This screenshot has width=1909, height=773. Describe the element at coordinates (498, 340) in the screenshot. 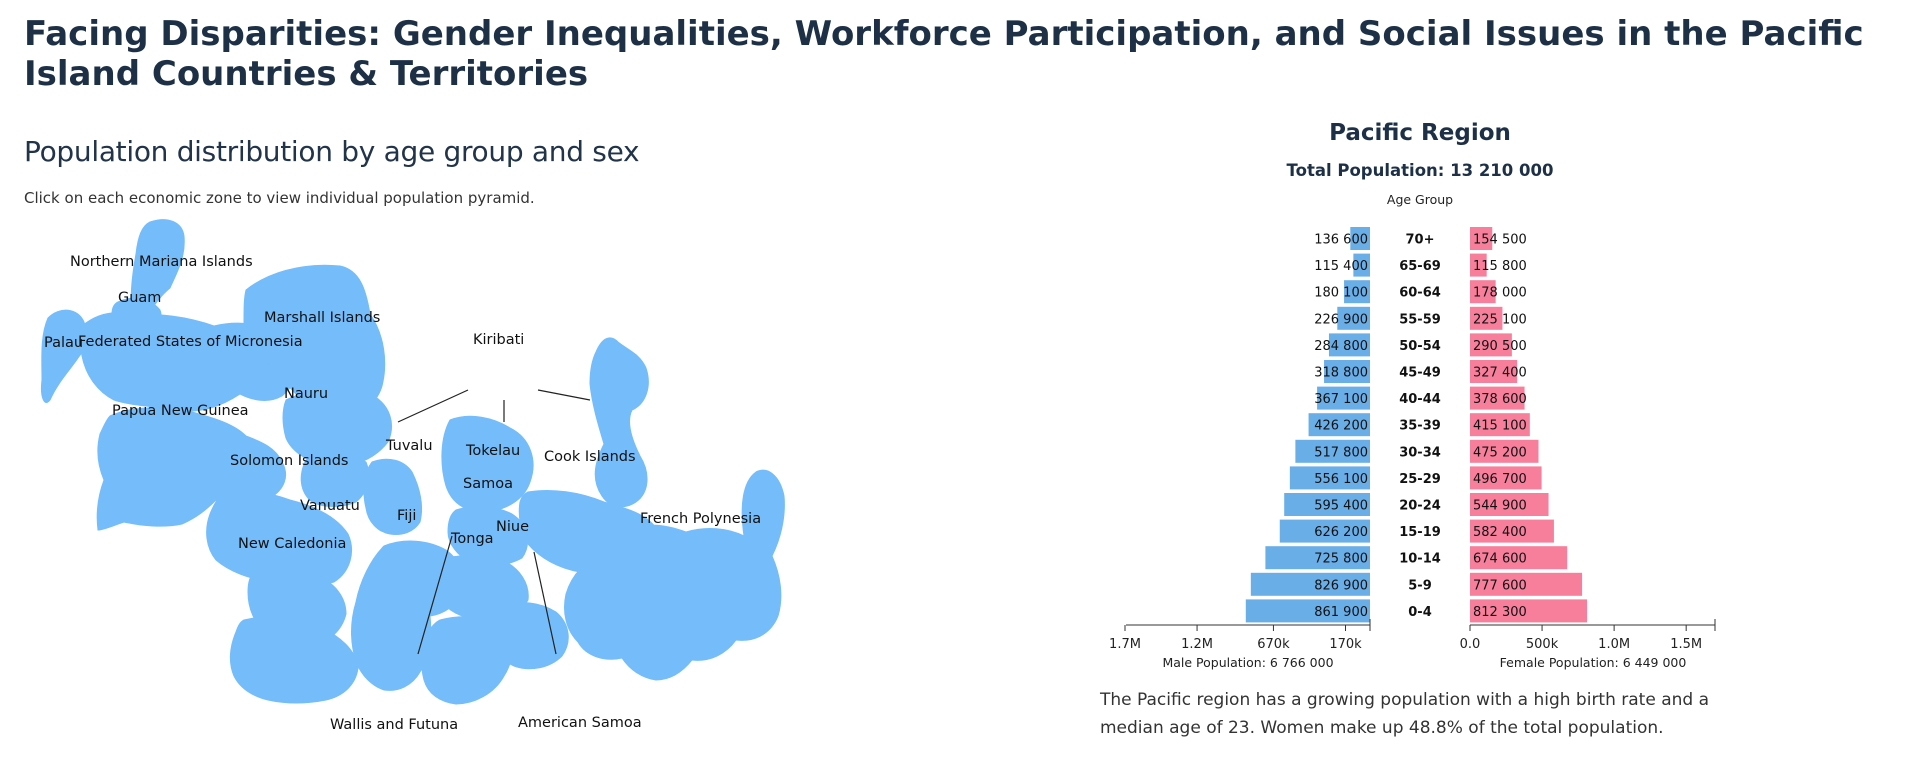

I see `label-kiribati: Kiribati` at that location.